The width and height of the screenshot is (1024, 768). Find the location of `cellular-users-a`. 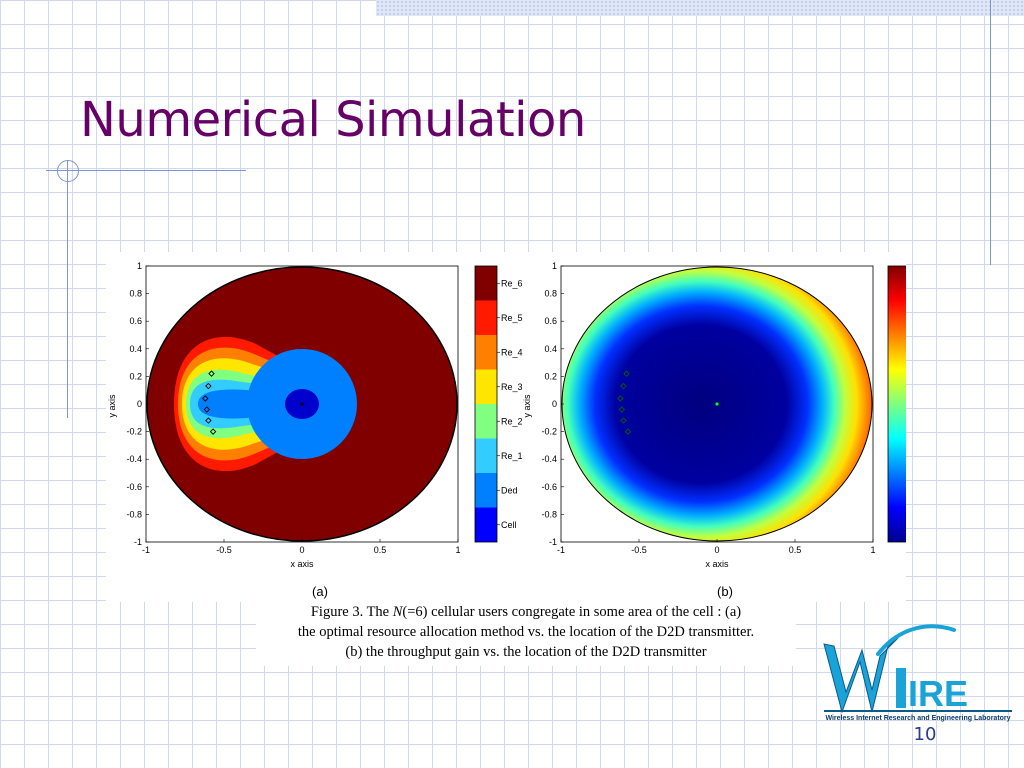

cellular-users-a is located at coordinates (209, 402).